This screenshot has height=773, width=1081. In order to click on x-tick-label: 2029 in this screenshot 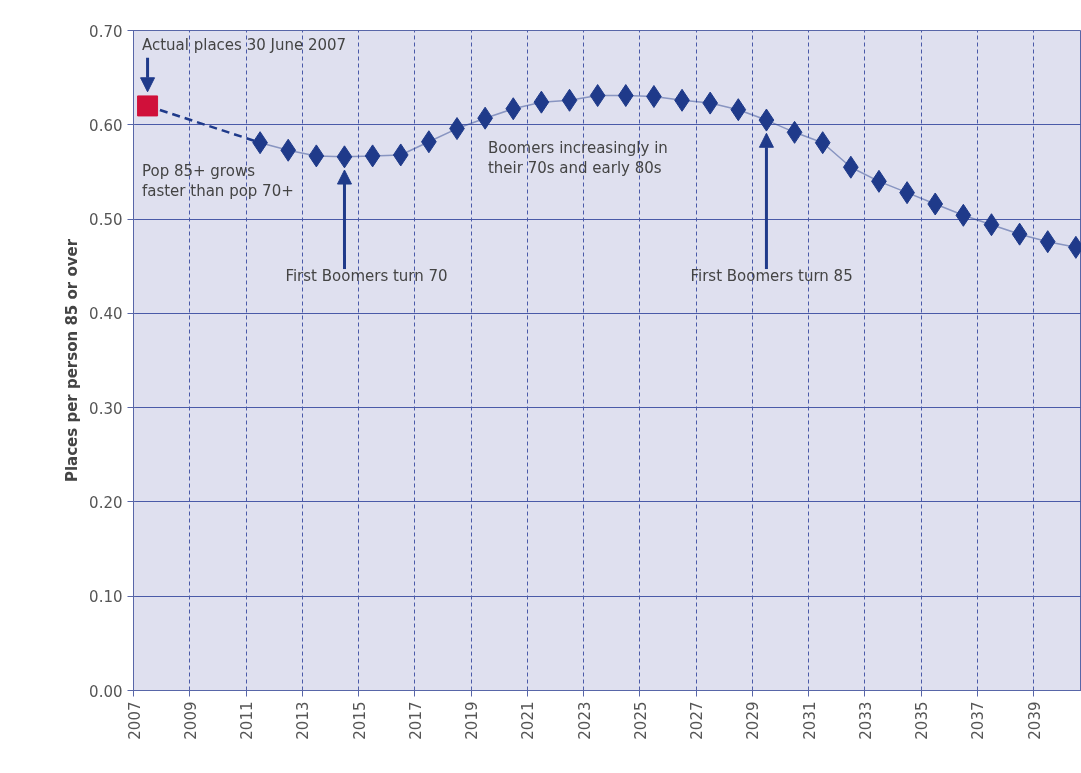, I will do `click(753, 720)`.